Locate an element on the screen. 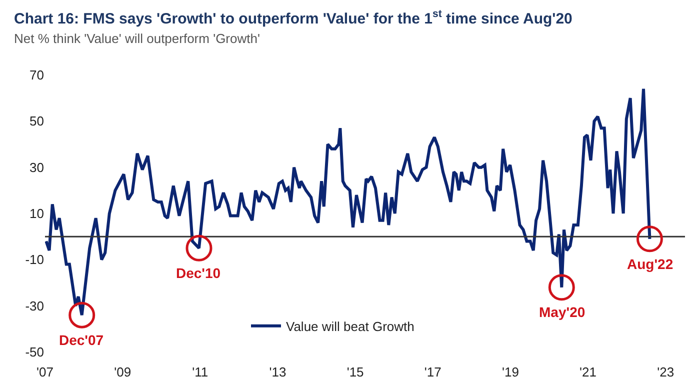  x-tick-label: '13 is located at coordinates (277, 372).